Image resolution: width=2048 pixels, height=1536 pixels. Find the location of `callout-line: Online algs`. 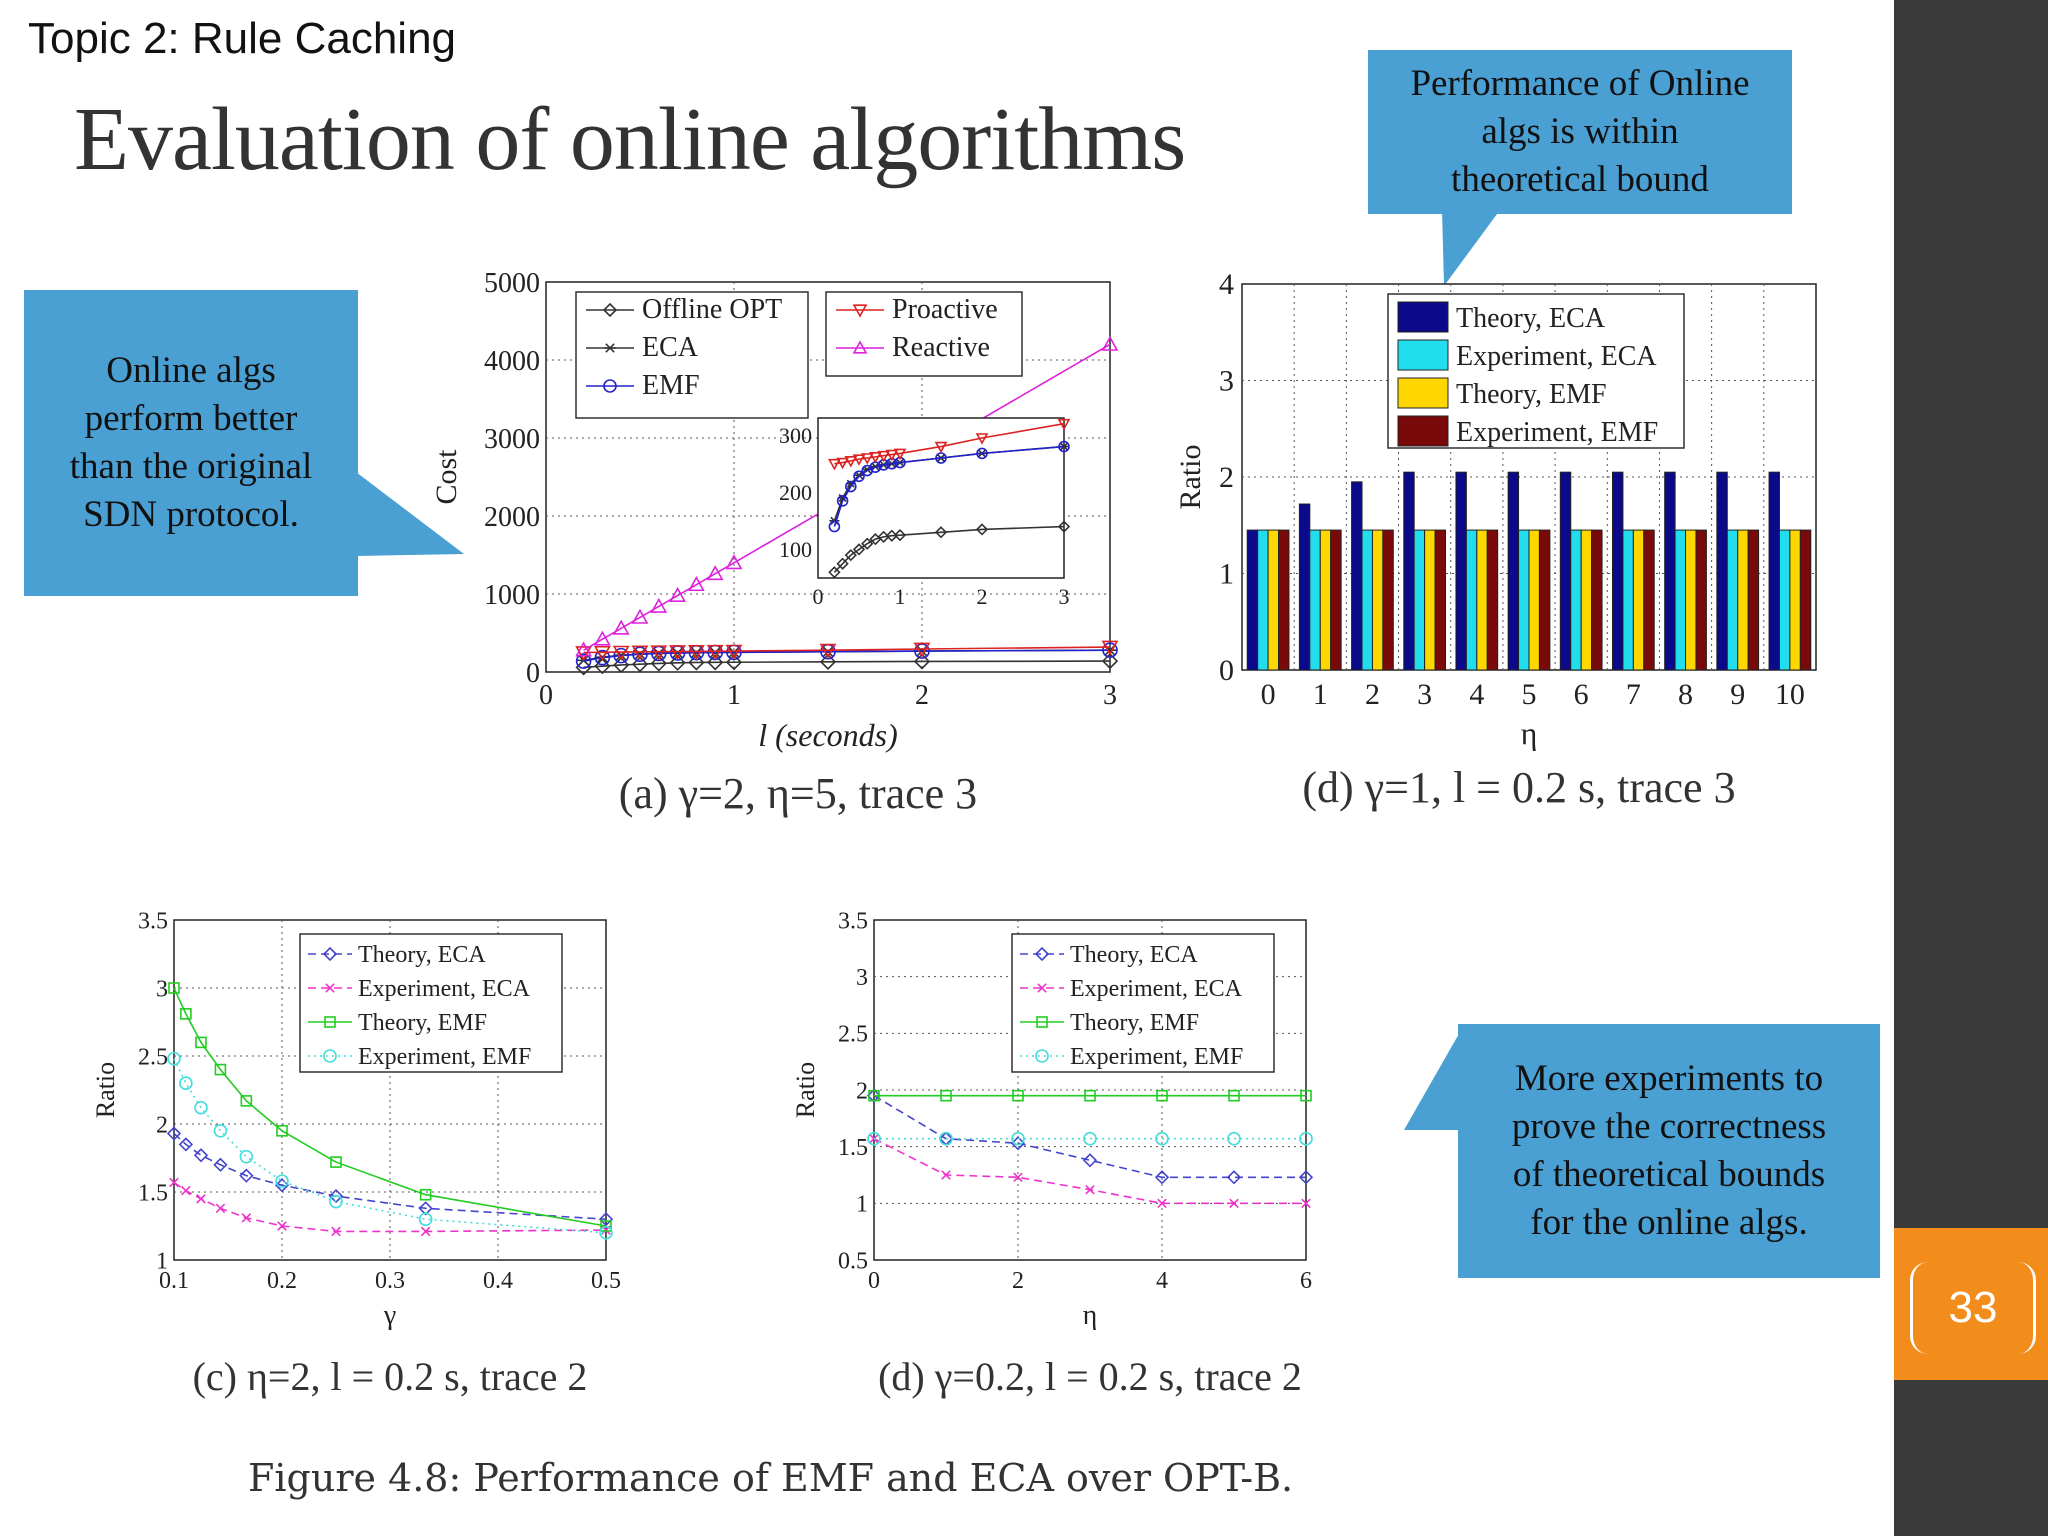

callout-line: Online algs is located at coordinates (191, 370).